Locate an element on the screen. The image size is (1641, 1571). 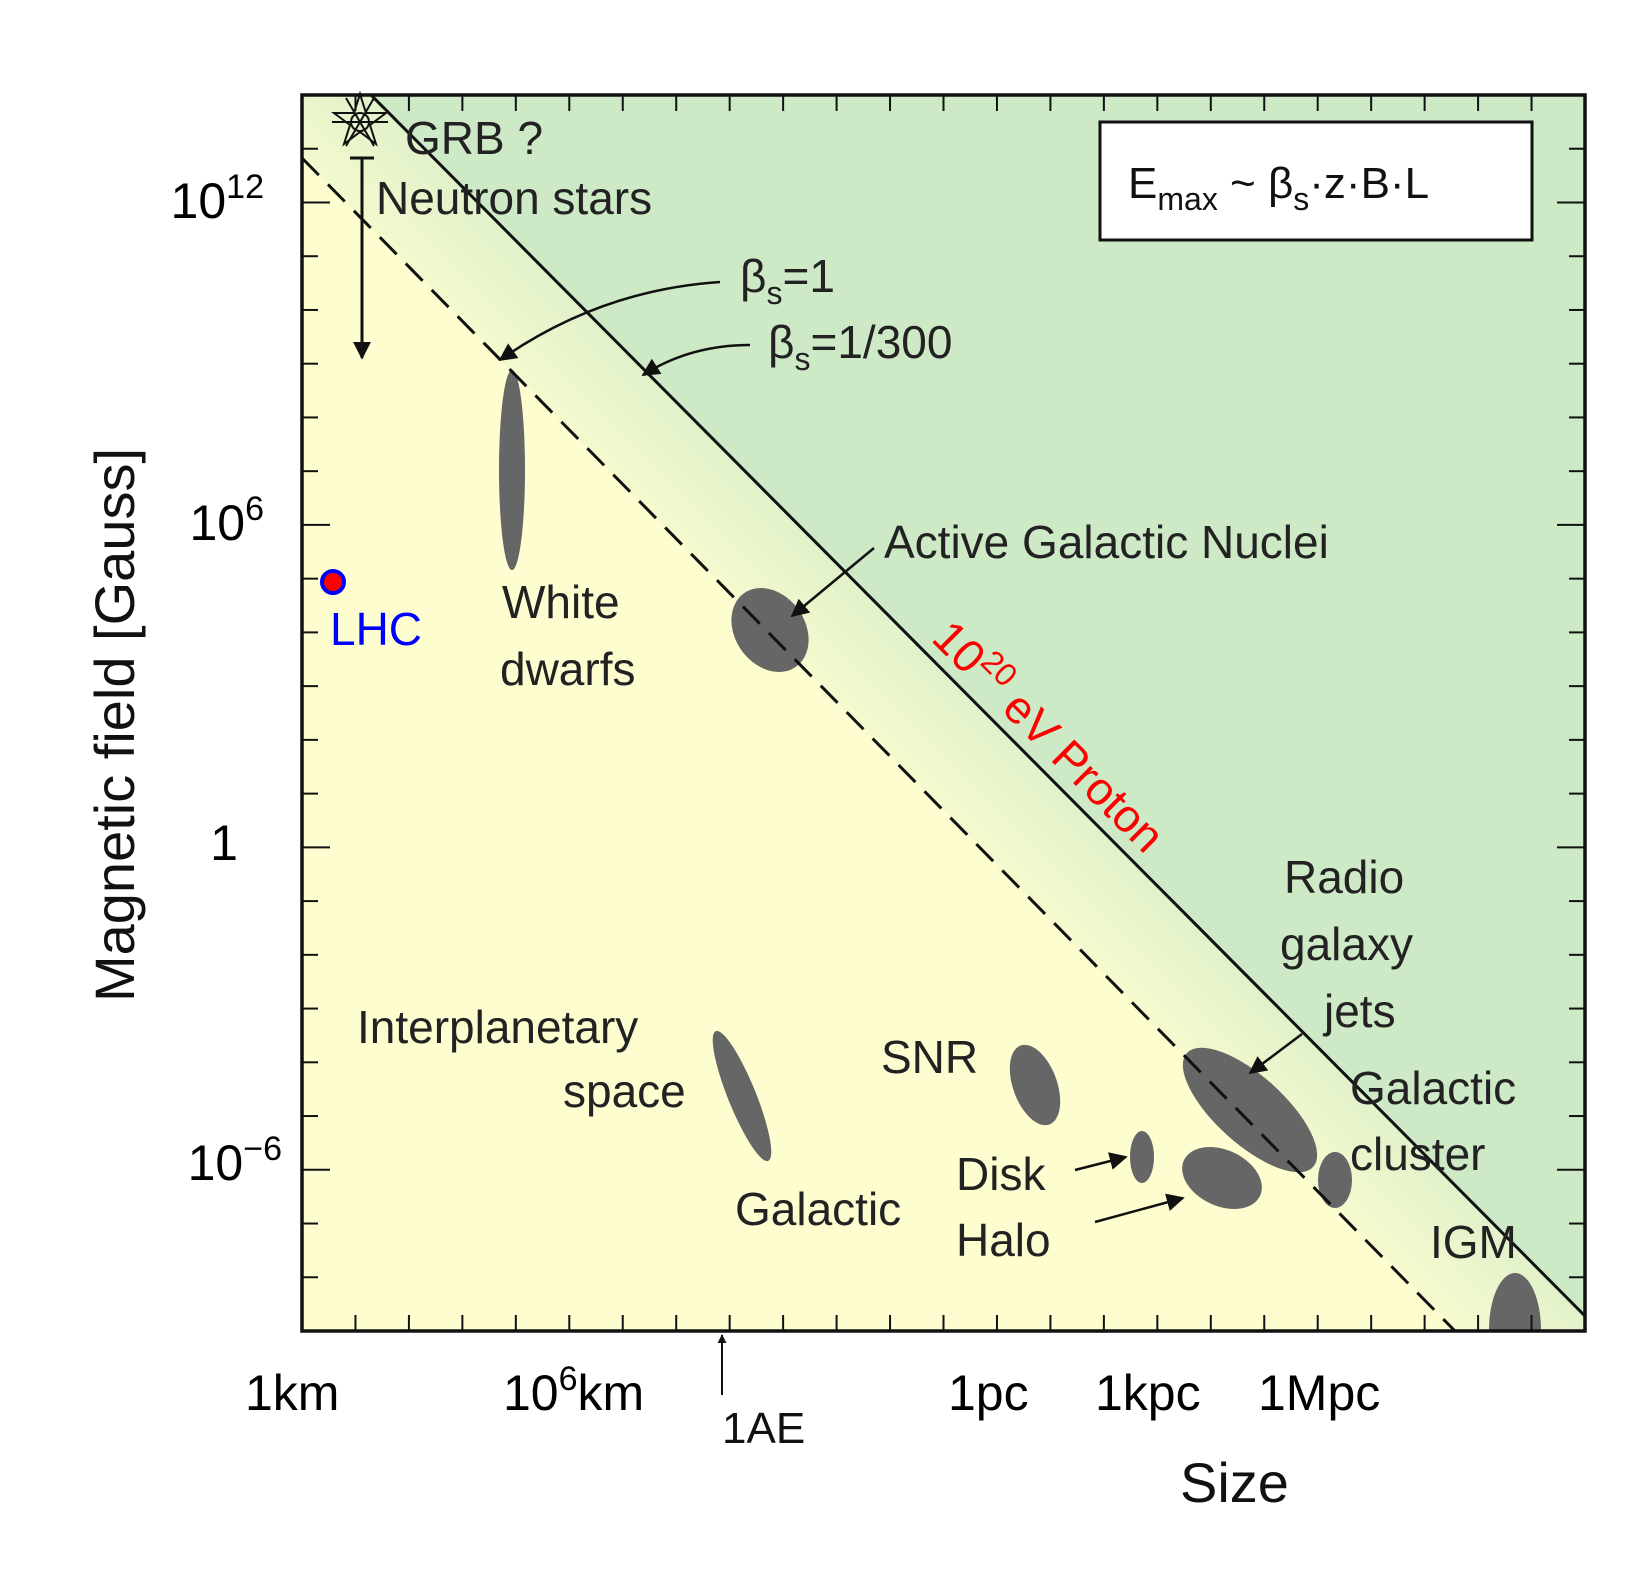
label-beta-1-300: βs=1/300 is located at coordinates (860, 346).